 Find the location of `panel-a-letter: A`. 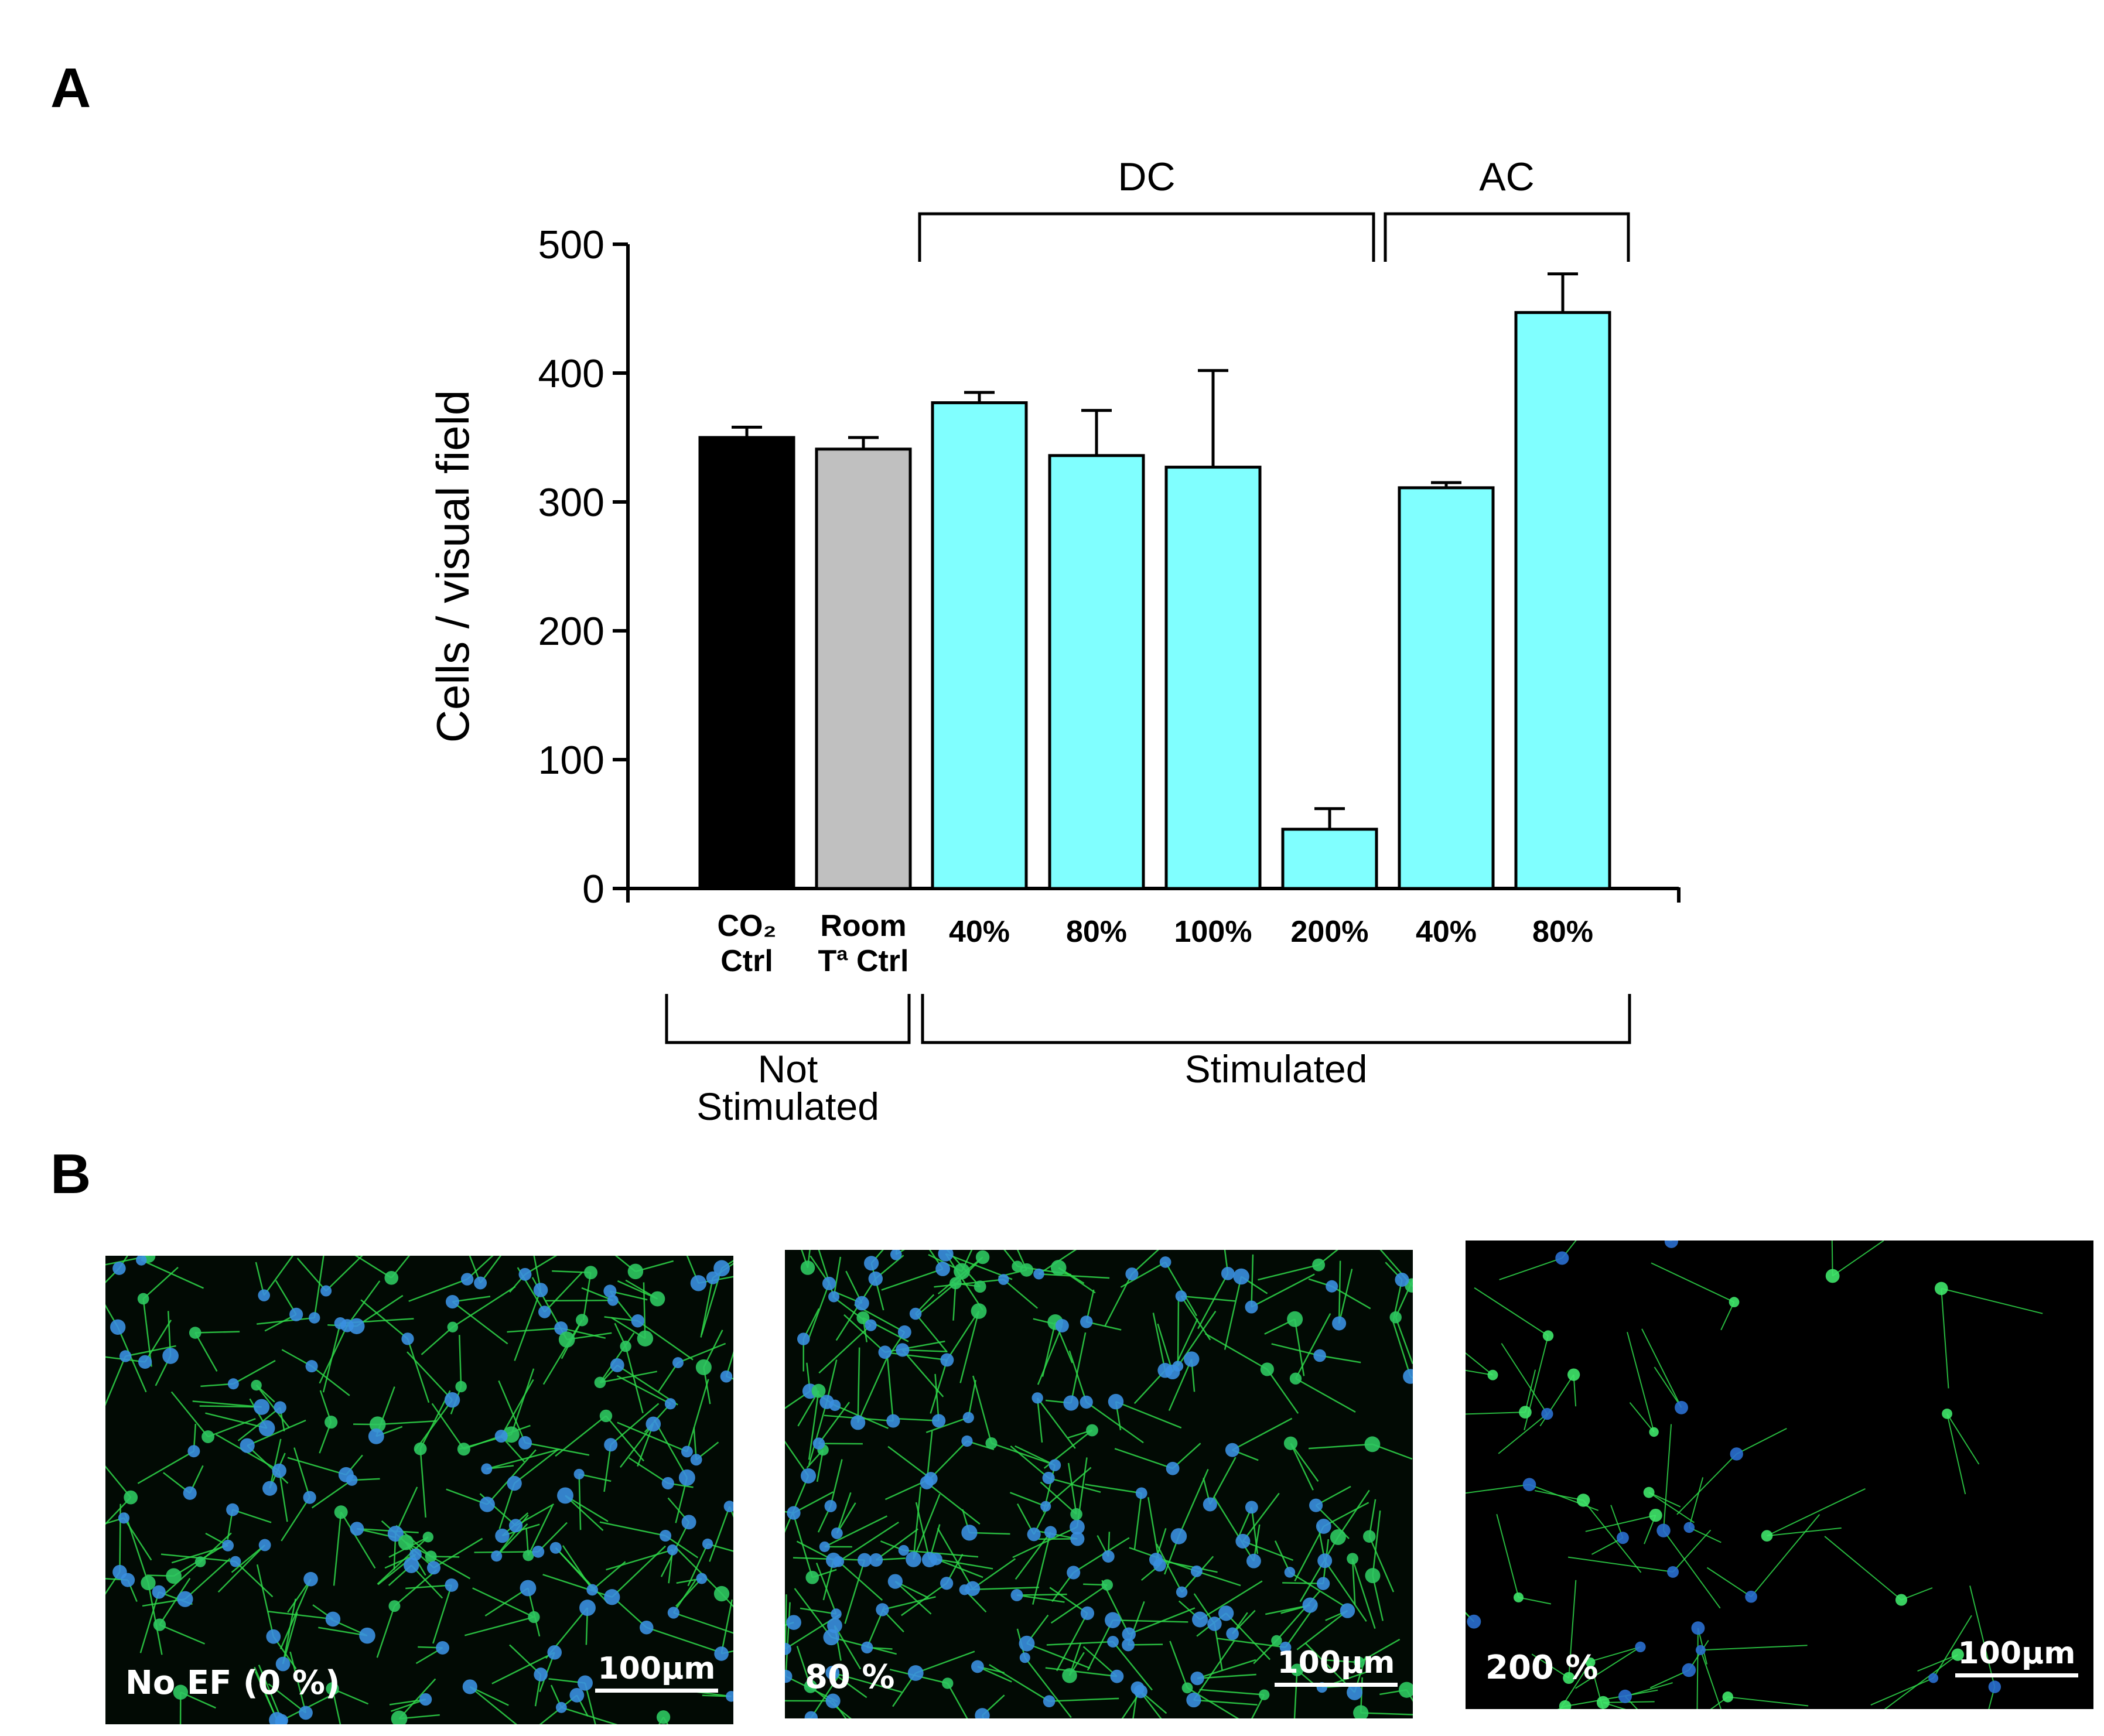

panel-a-letter: A is located at coordinates (70, 88).